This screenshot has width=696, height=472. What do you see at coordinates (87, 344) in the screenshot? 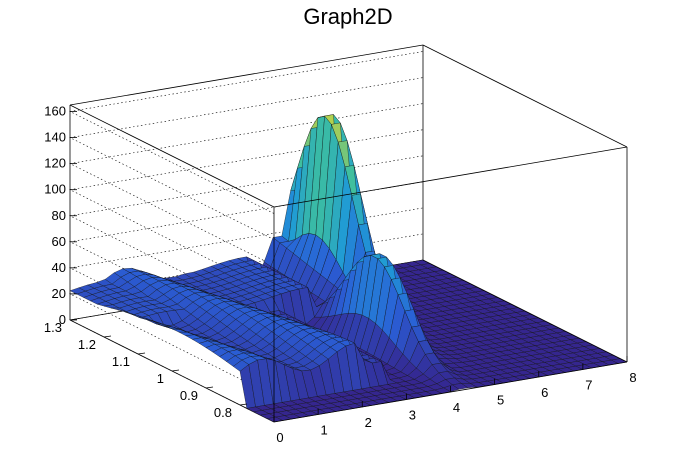
I see `y-tick-label: 1.2` at bounding box center [87, 344].